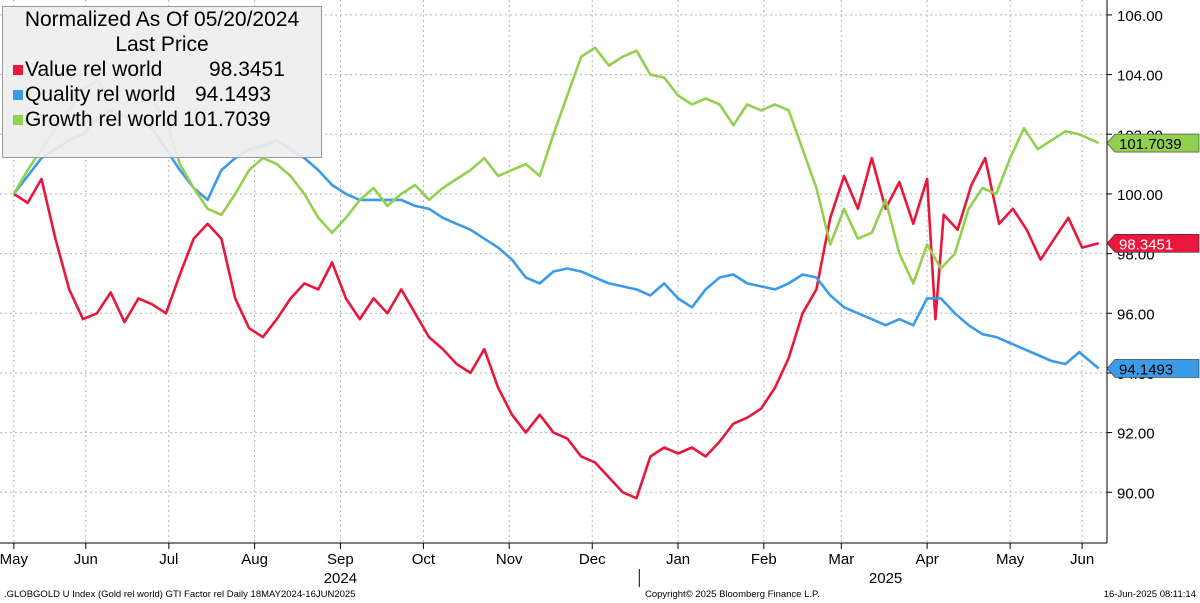 This screenshot has width=1200, height=603. What do you see at coordinates (1149, 594) in the screenshot?
I see `footer-timestamp: 16-Jun-2025 08:11:14` at bounding box center [1149, 594].